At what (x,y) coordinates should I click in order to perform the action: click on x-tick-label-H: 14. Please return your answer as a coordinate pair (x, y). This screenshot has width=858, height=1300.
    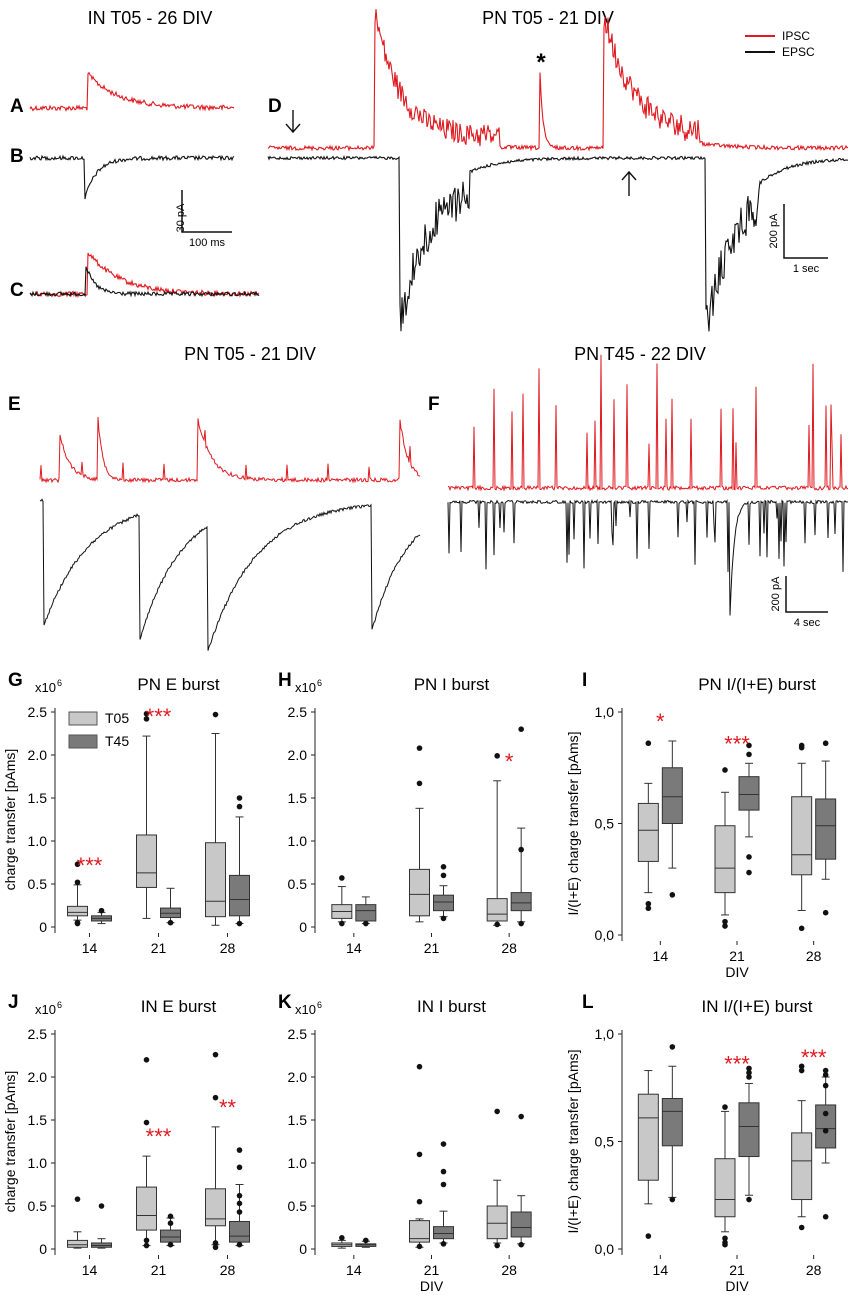
    Looking at the image, I should click on (354, 948).